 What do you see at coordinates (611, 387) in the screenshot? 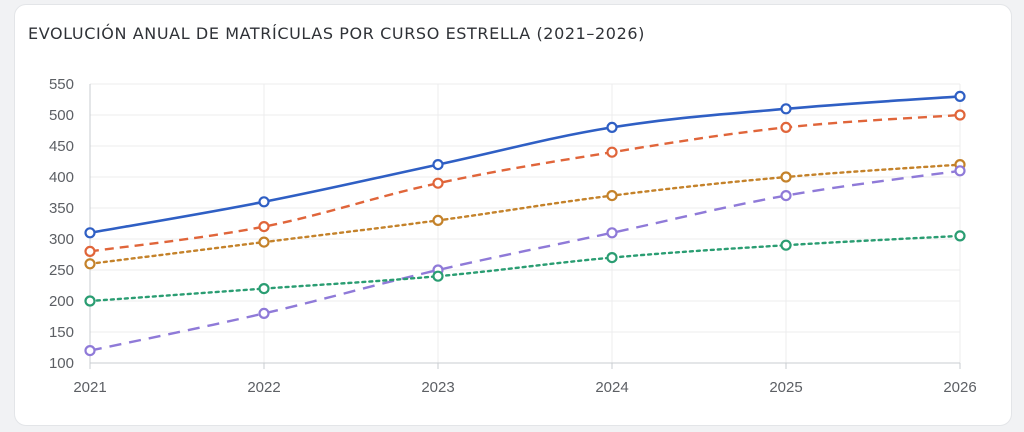
I see `x-tick-label: 2024` at bounding box center [611, 387].